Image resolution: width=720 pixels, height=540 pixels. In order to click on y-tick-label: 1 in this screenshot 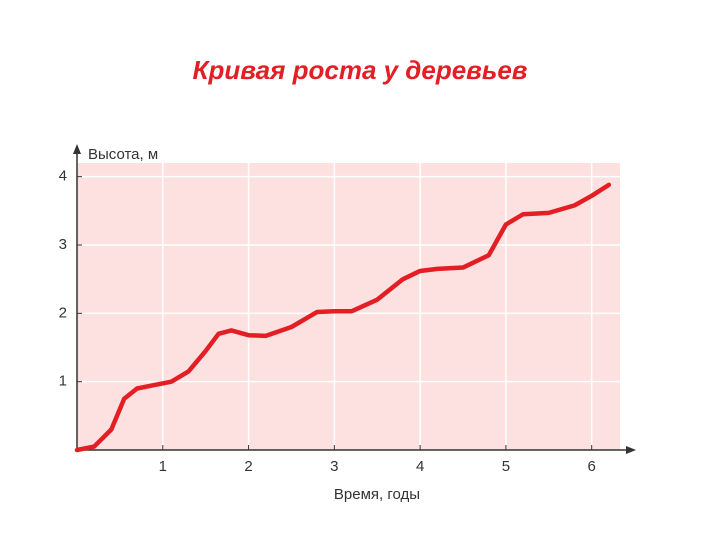, I will do `click(63, 381)`.